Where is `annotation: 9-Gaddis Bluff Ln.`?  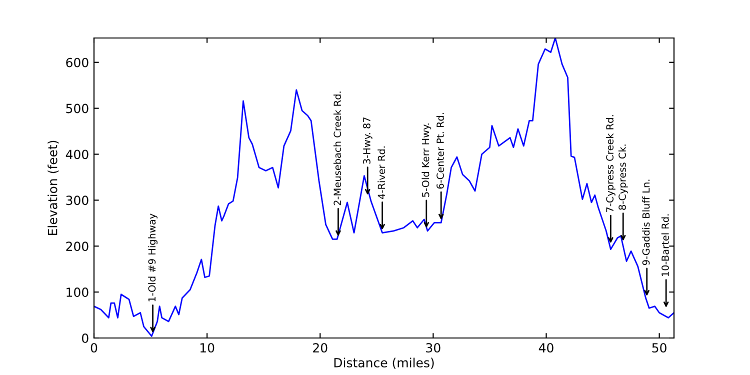
annotation: 9-Gaddis Bluff Ln. is located at coordinates (646, 223).